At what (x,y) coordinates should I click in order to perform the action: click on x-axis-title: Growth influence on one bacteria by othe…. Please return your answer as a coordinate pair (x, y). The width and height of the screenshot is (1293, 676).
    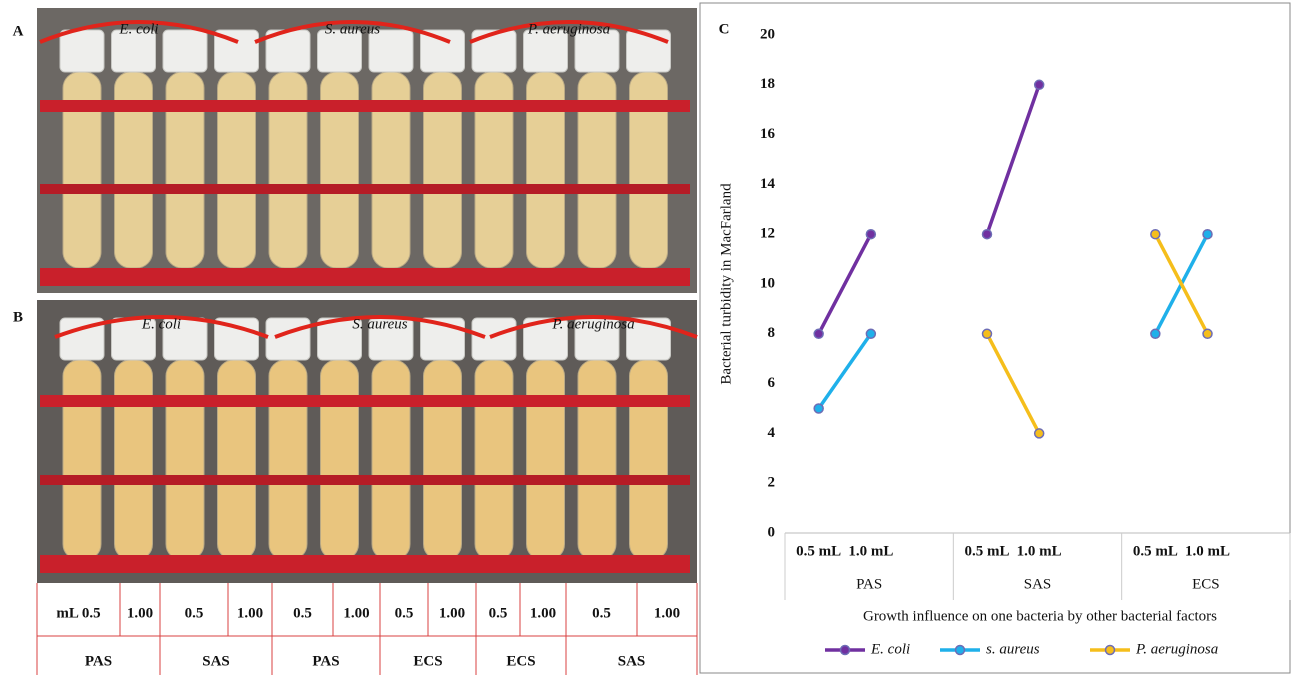
    Looking at the image, I should click on (1040, 616).